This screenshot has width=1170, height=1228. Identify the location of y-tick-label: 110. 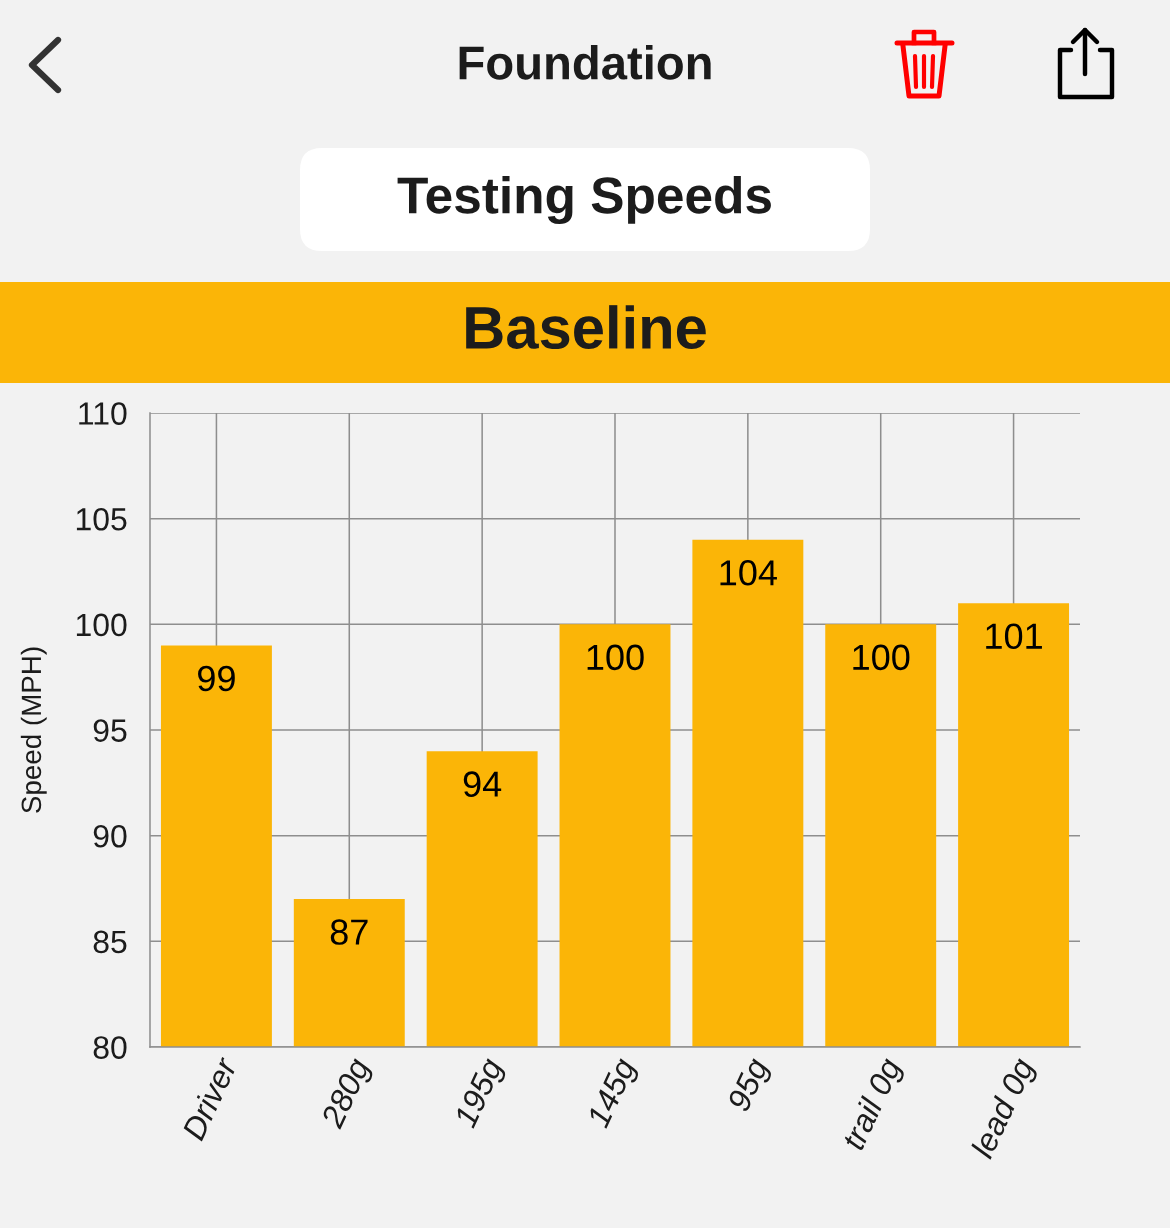
(103, 413).